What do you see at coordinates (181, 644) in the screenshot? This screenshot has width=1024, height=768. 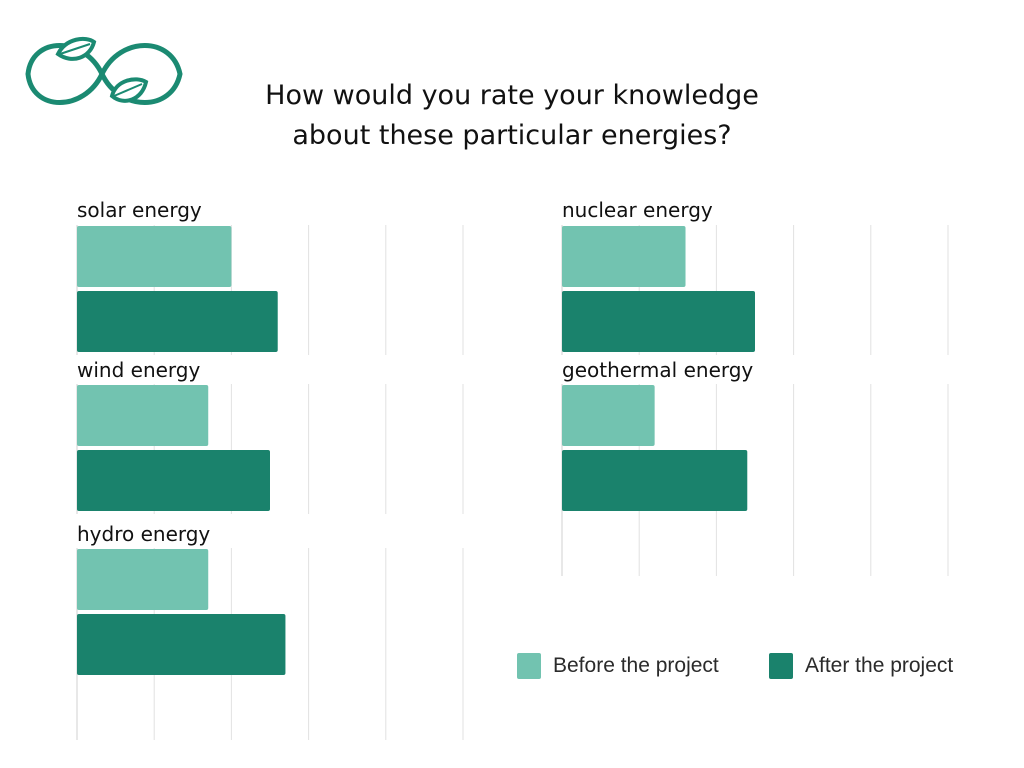 I see `bar-hydro-energy-after` at bounding box center [181, 644].